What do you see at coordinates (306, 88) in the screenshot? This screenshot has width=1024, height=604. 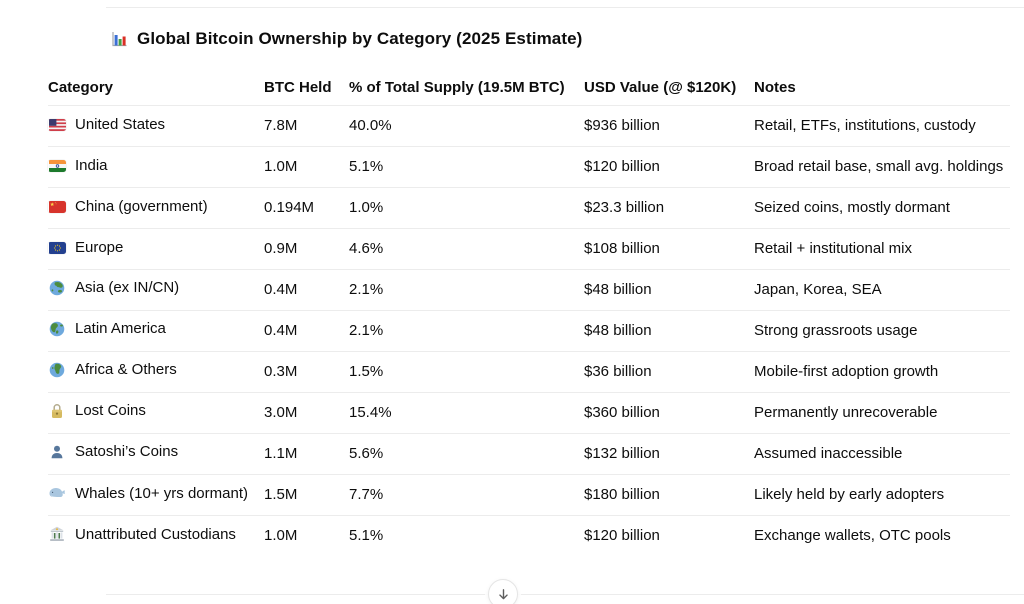 I see `column-header-btc-held: BTC Held` at bounding box center [306, 88].